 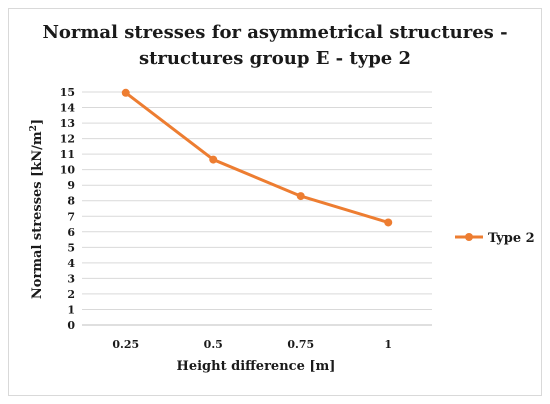 What do you see at coordinates (213, 344) in the screenshot?
I see `x-tick-label: 0.5` at bounding box center [213, 344].